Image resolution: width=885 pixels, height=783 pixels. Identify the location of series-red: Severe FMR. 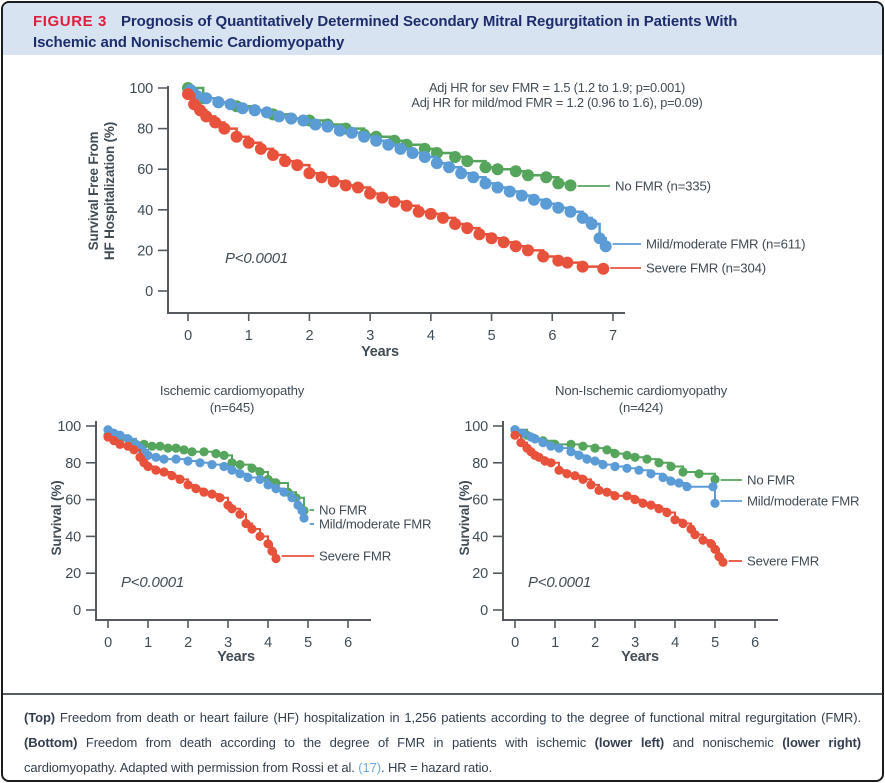
(664, 499).